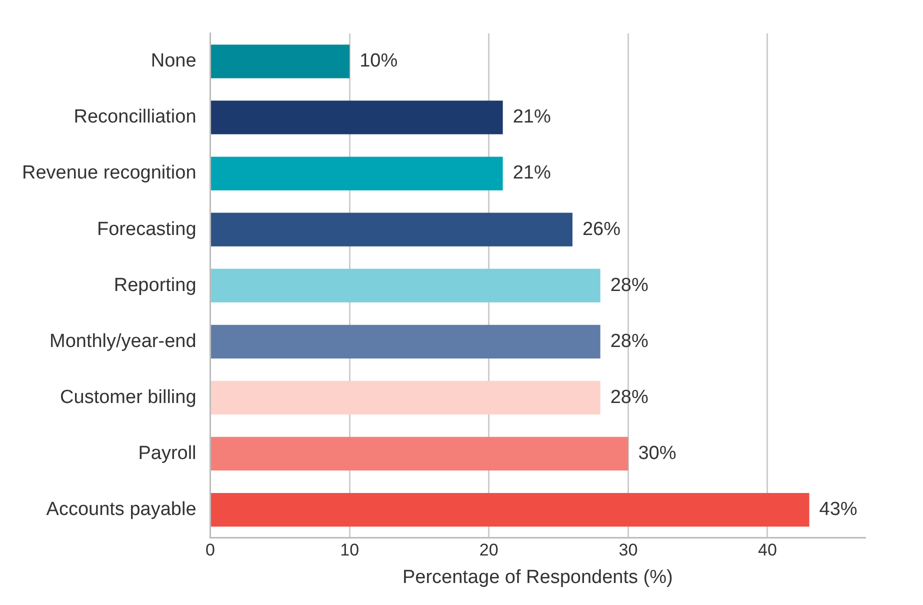 The height and width of the screenshot is (605, 923). I want to click on x-tick-label: 30, so click(628, 550).